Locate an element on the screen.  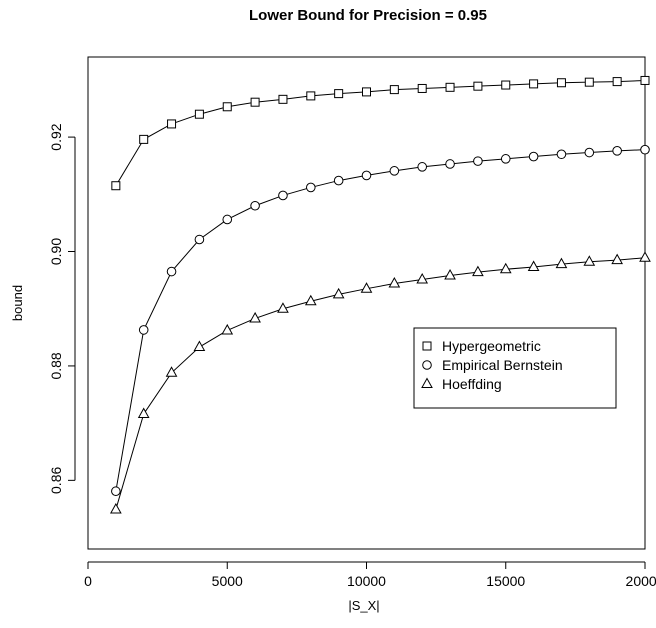
legend-label: Empirical Bernstein is located at coordinates (502, 365).